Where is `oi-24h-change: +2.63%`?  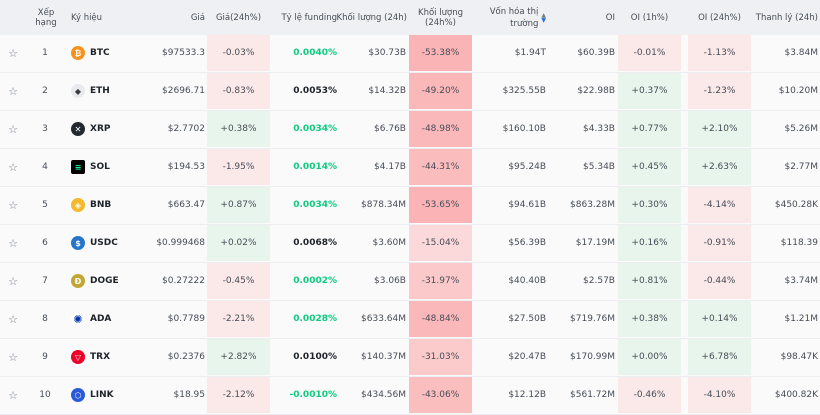
oi-24h-change: +2.63% is located at coordinates (719, 167).